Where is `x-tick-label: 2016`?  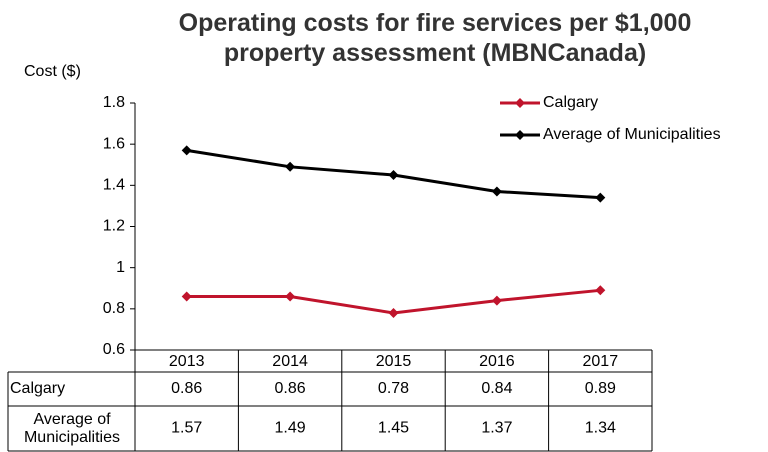 x-tick-label: 2016 is located at coordinates (497, 361).